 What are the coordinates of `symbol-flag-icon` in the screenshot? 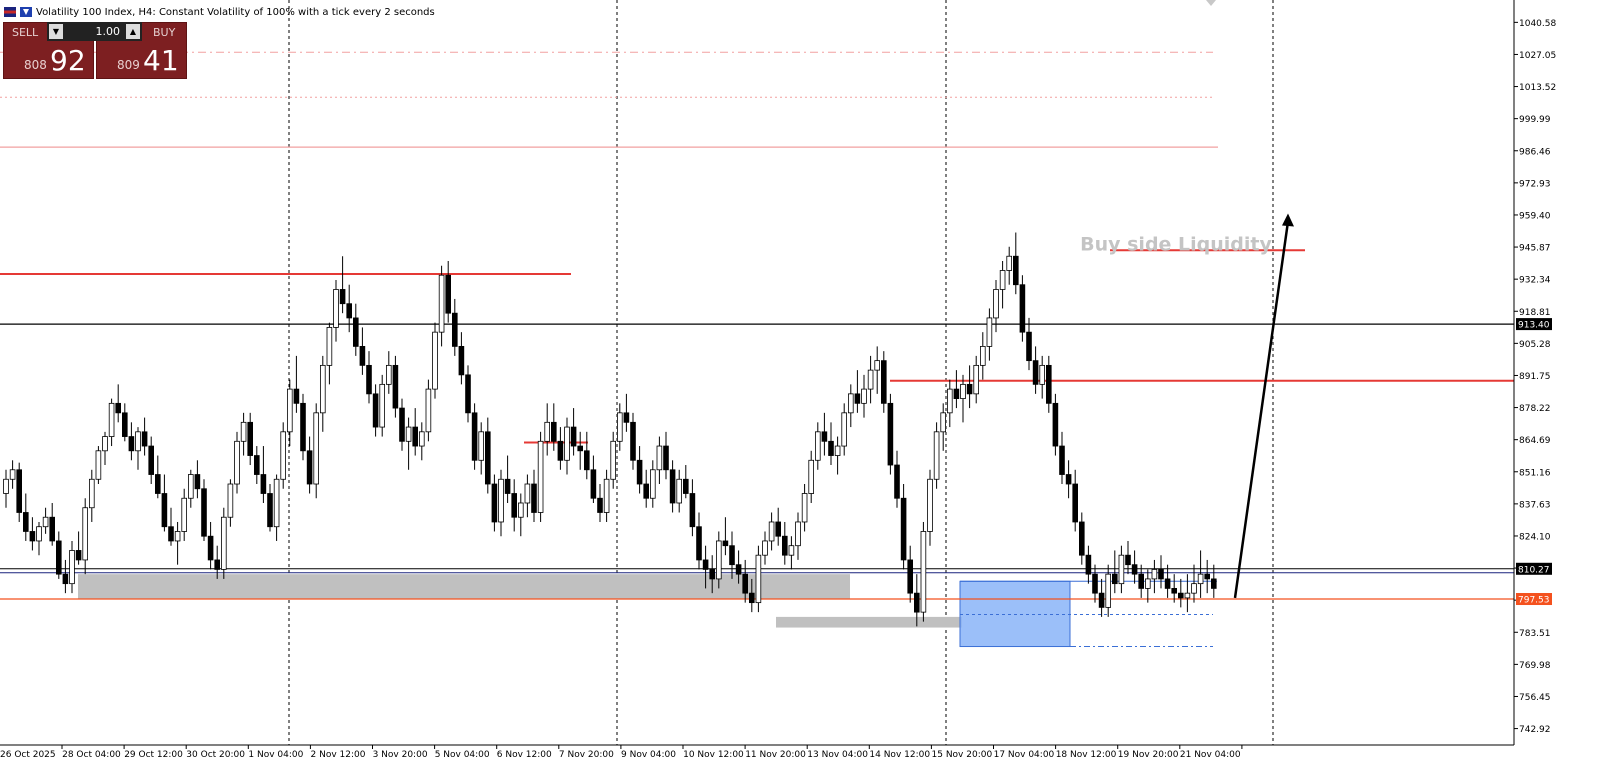 It's located at (10, 12).